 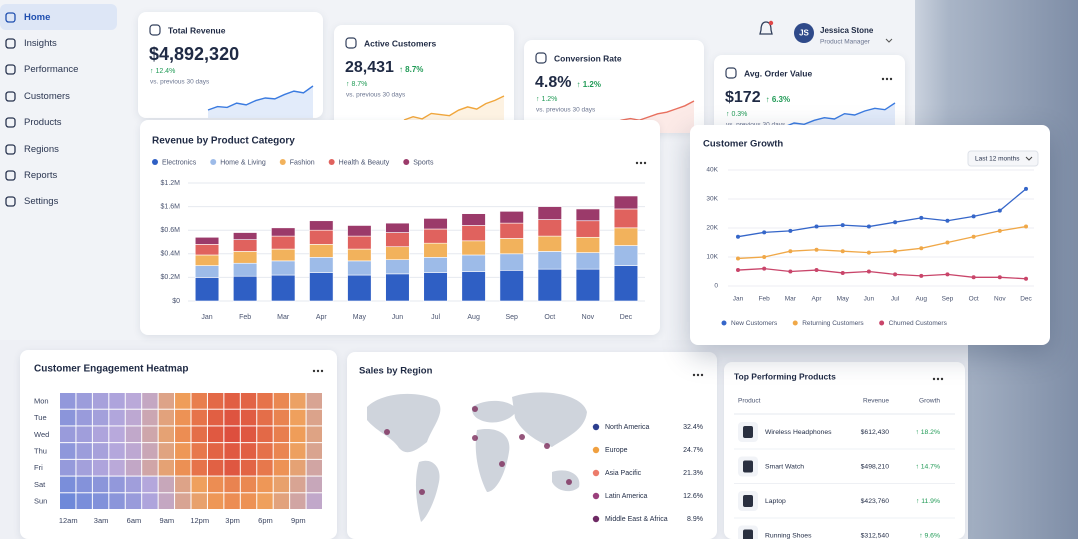 I want to click on nav-item: Customers, so click(x=58, y=96).